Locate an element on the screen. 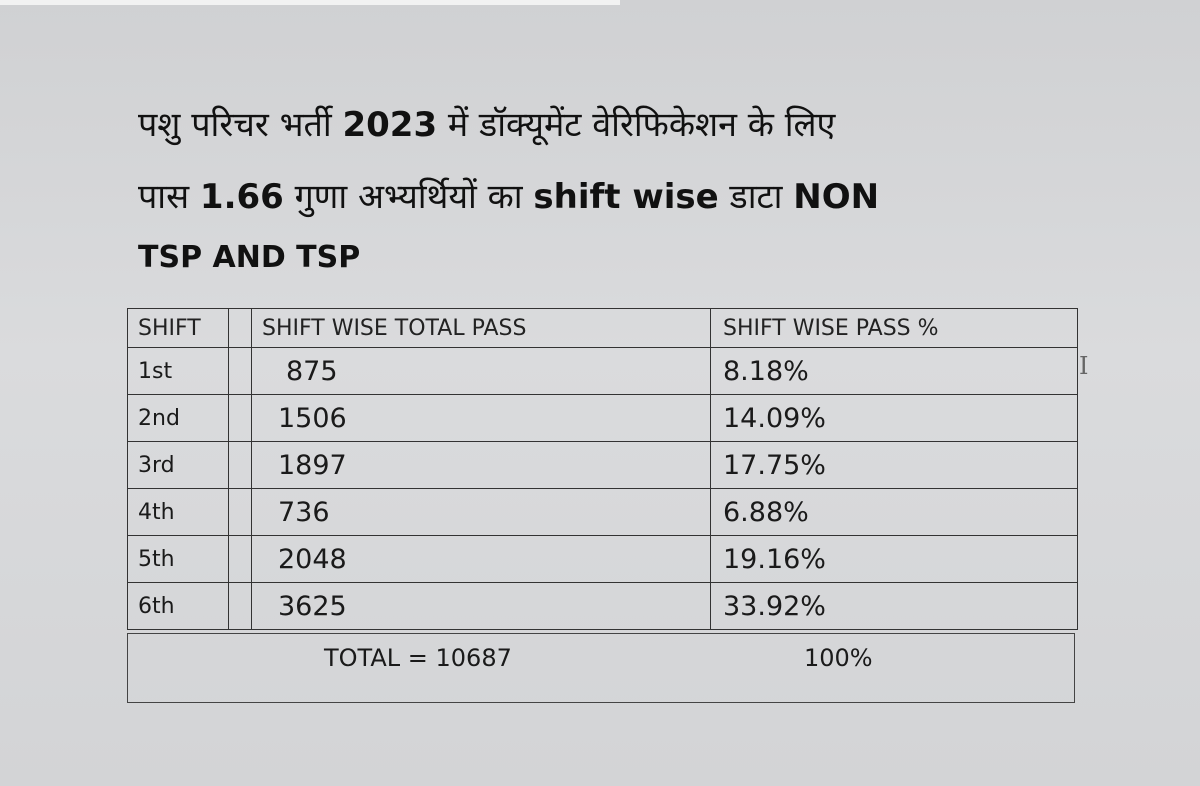 The height and width of the screenshot is (786, 1200). heading-text: डाटा is located at coordinates (756, 197).